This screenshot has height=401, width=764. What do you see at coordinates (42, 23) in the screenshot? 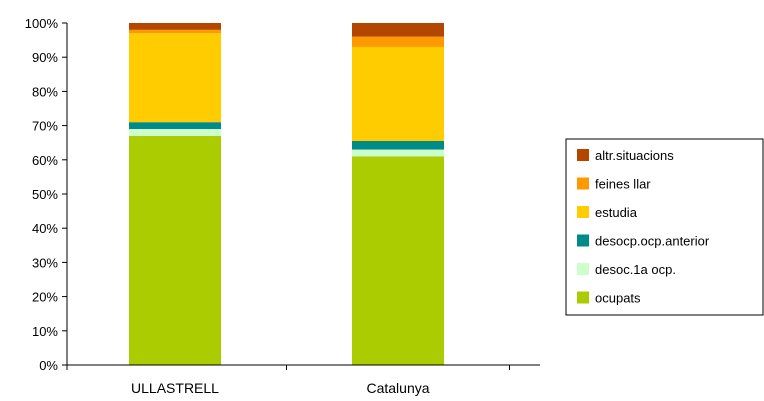
I see `y-tick-label: 100%` at bounding box center [42, 23].